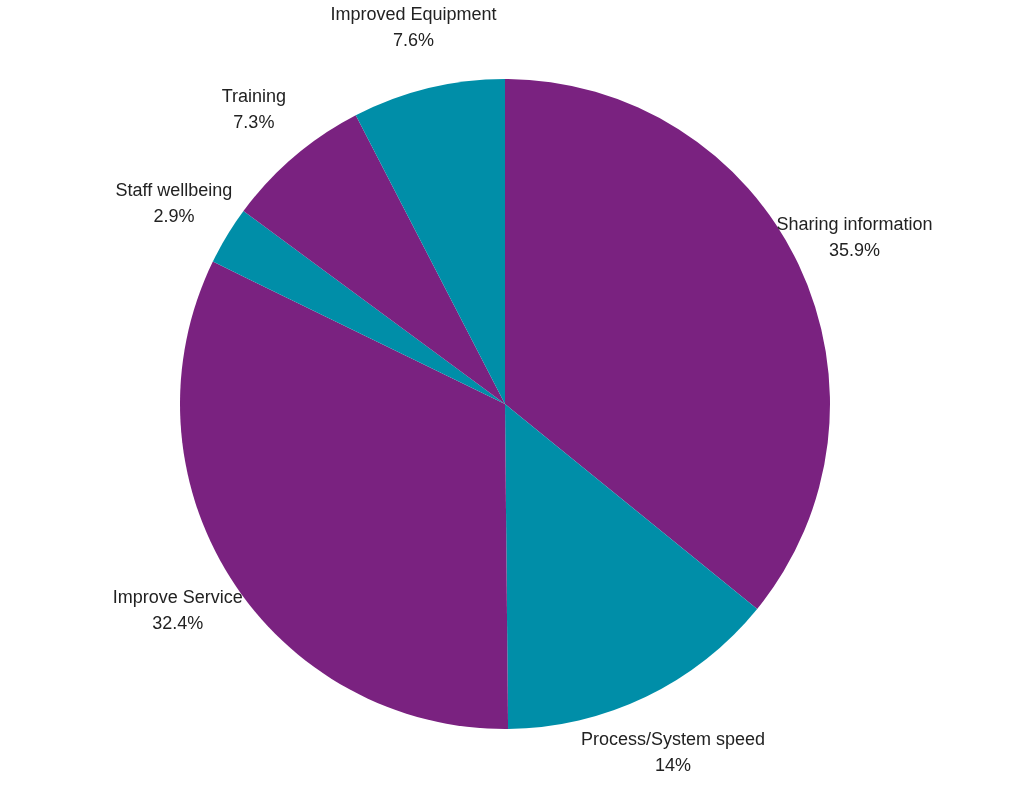 The height and width of the screenshot is (785, 1027). Describe the element at coordinates (174, 189) in the screenshot. I see `slice-label: Staff wellbeing` at that location.